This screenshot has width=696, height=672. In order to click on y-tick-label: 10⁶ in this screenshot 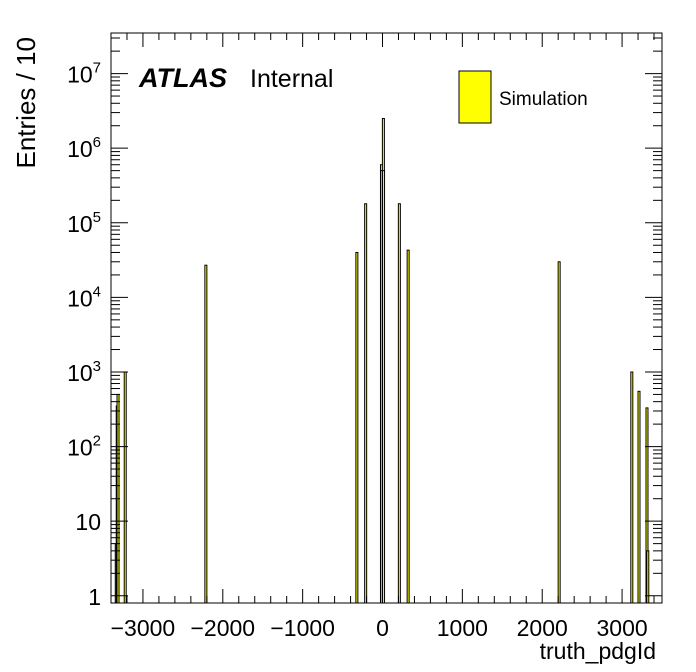, I will do `click(84, 148)`.